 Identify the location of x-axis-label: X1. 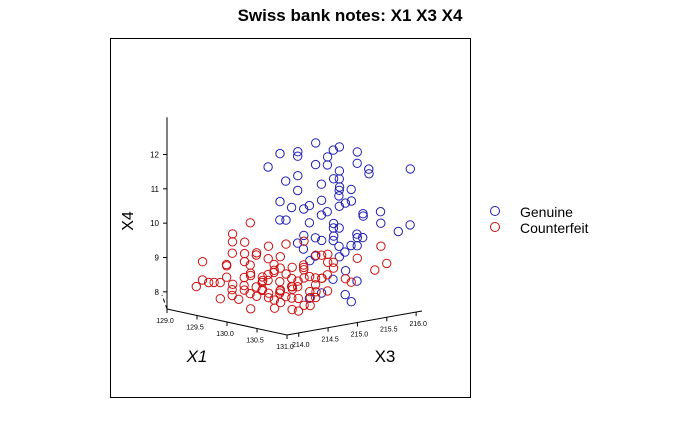
(197, 356).